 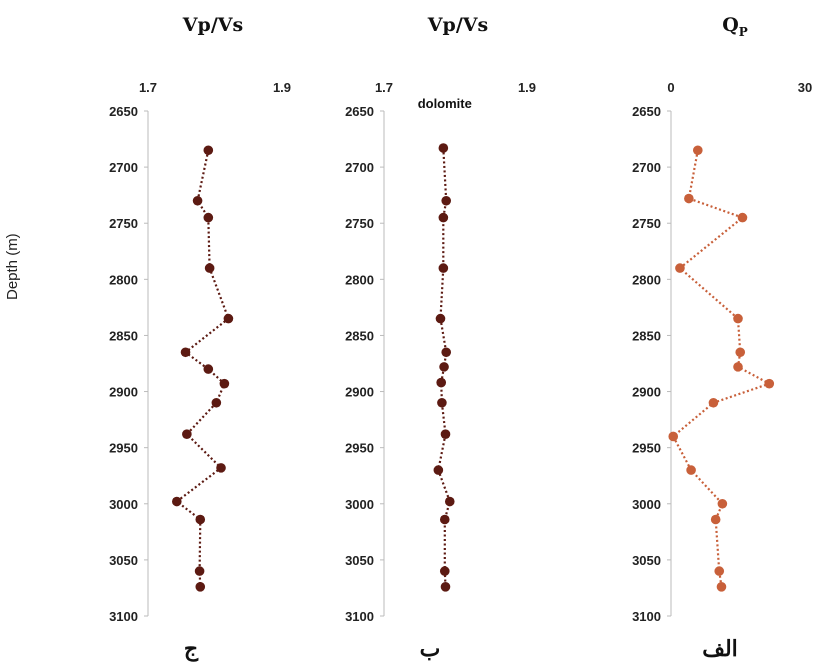 I want to click on panel-label-middle: ب, so click(x=430, y=649).